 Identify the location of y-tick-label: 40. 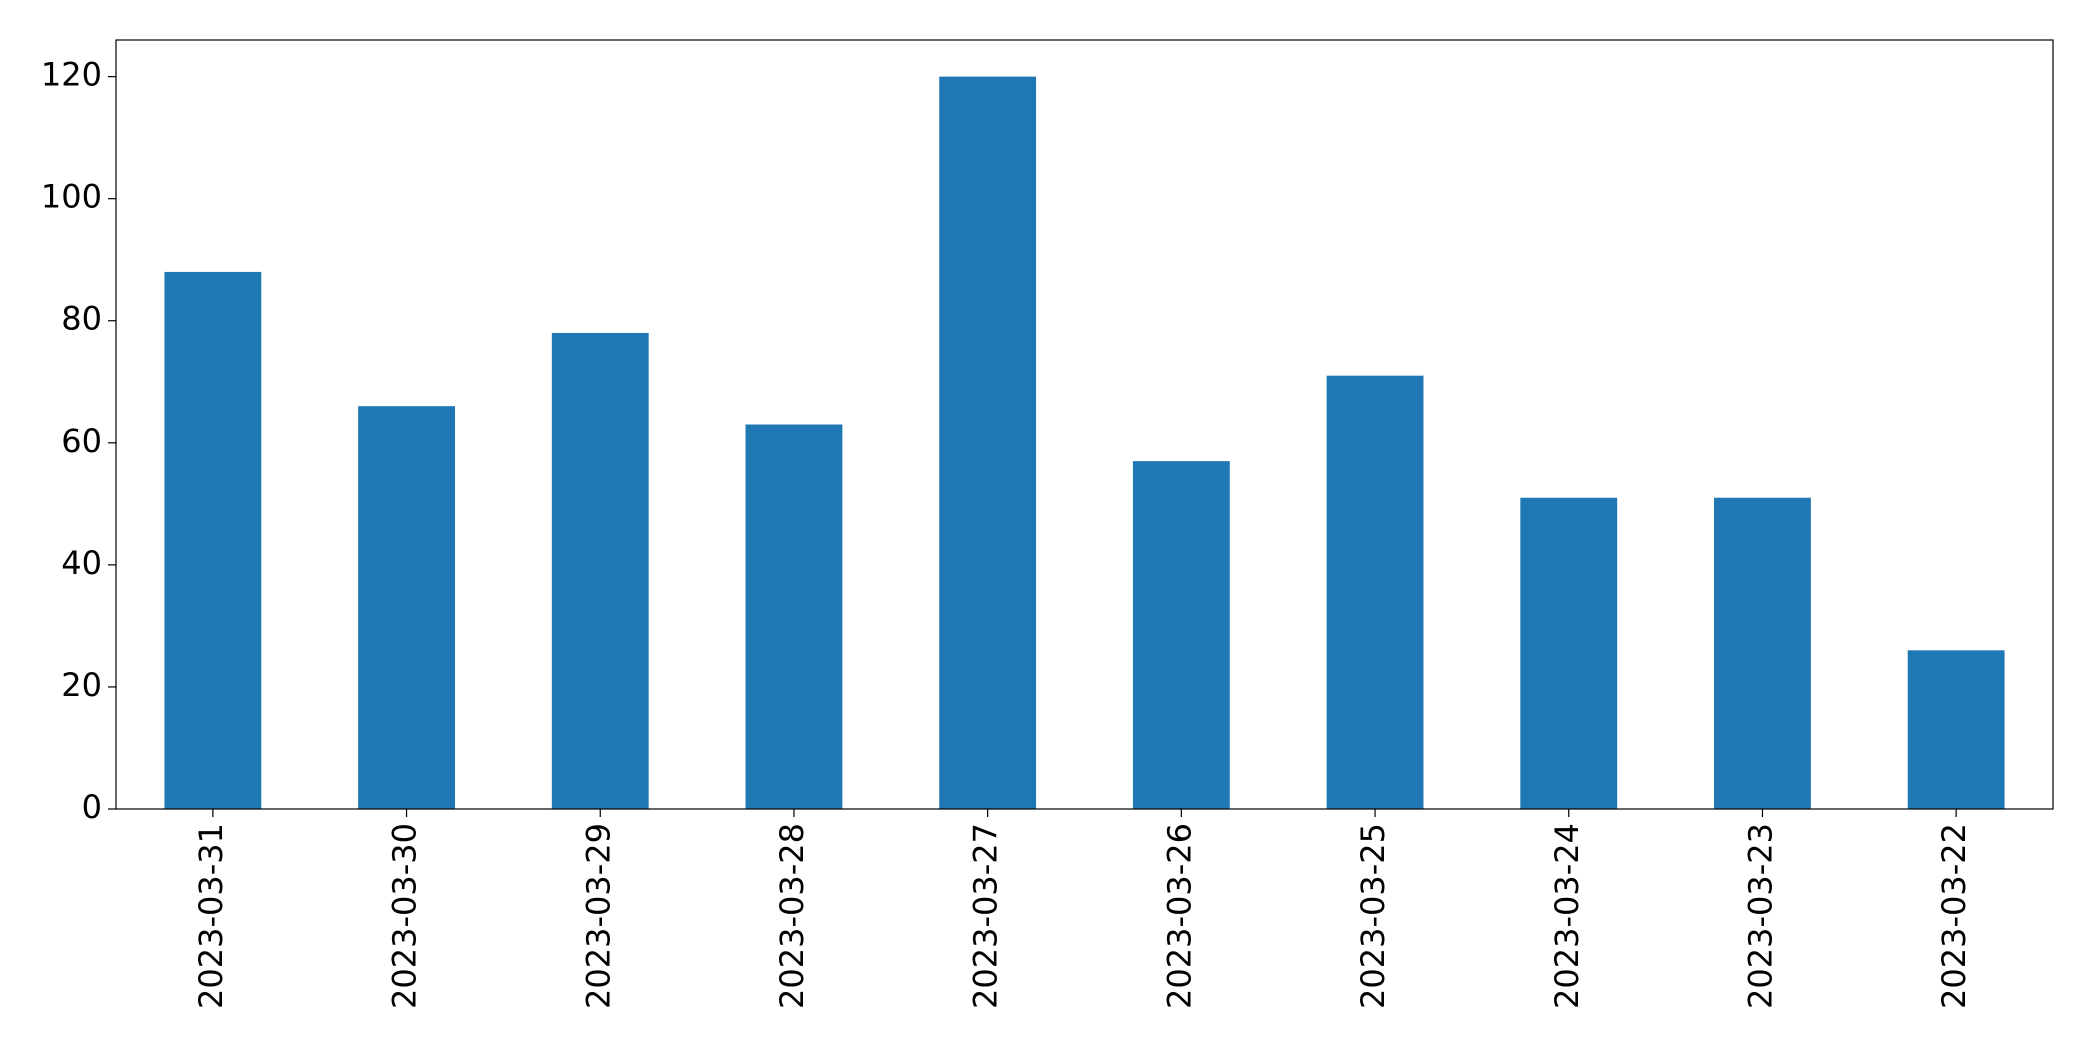
(81, 563).